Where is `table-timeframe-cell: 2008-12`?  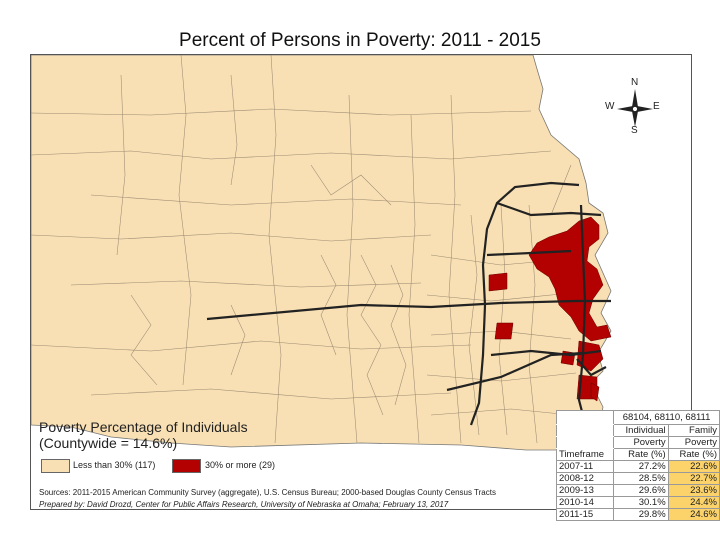 table-timeframe-cell: 2008-12 is located at coordinates (585, 478).